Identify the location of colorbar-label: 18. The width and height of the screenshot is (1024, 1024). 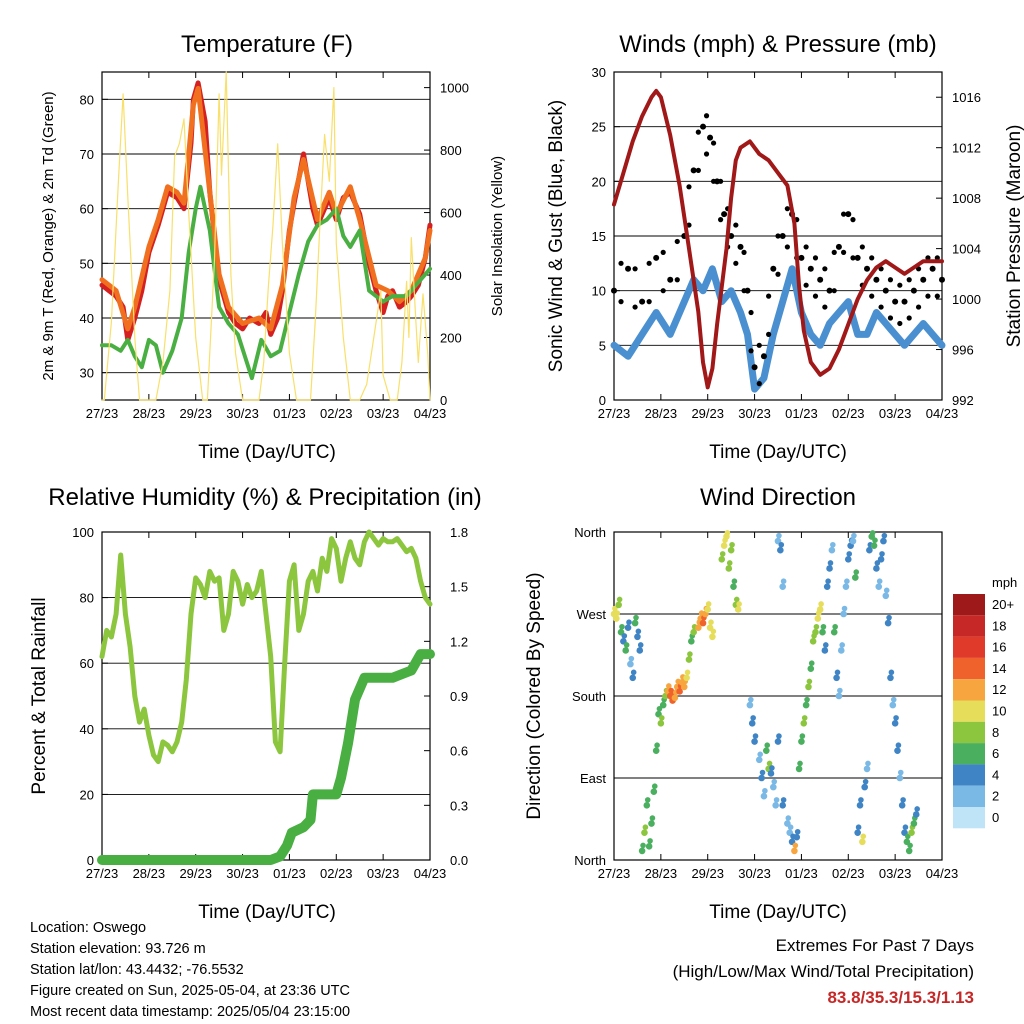
(999, 625).